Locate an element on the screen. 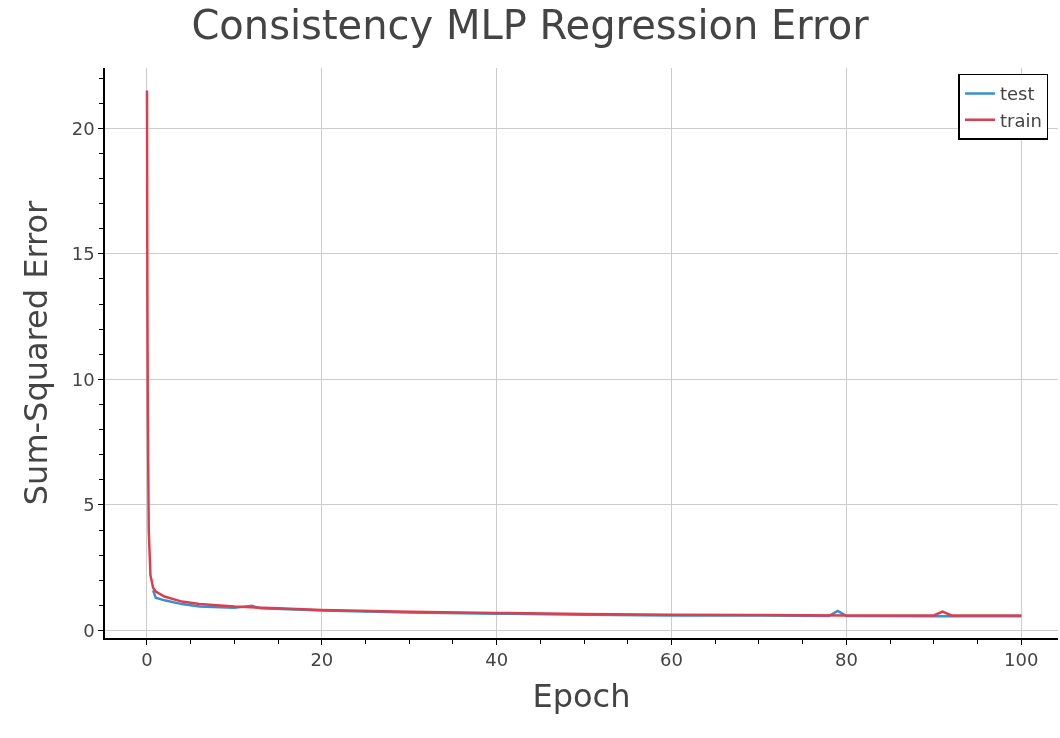 This screenshot has height=738, width=1060. x-tick-label: 0 is located at coordinates (147, 660).